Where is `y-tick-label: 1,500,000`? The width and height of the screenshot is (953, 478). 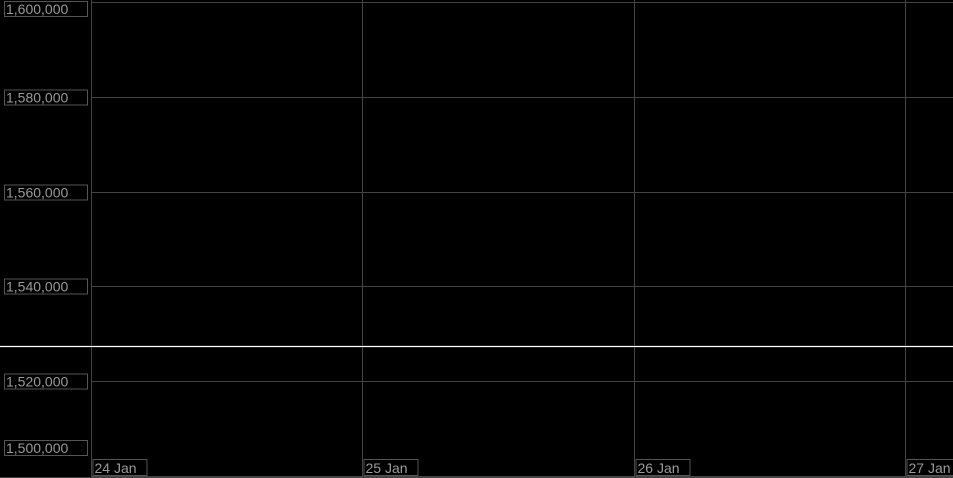 y-tick-label: 1,500,000 is located at coordinates (37, 448).